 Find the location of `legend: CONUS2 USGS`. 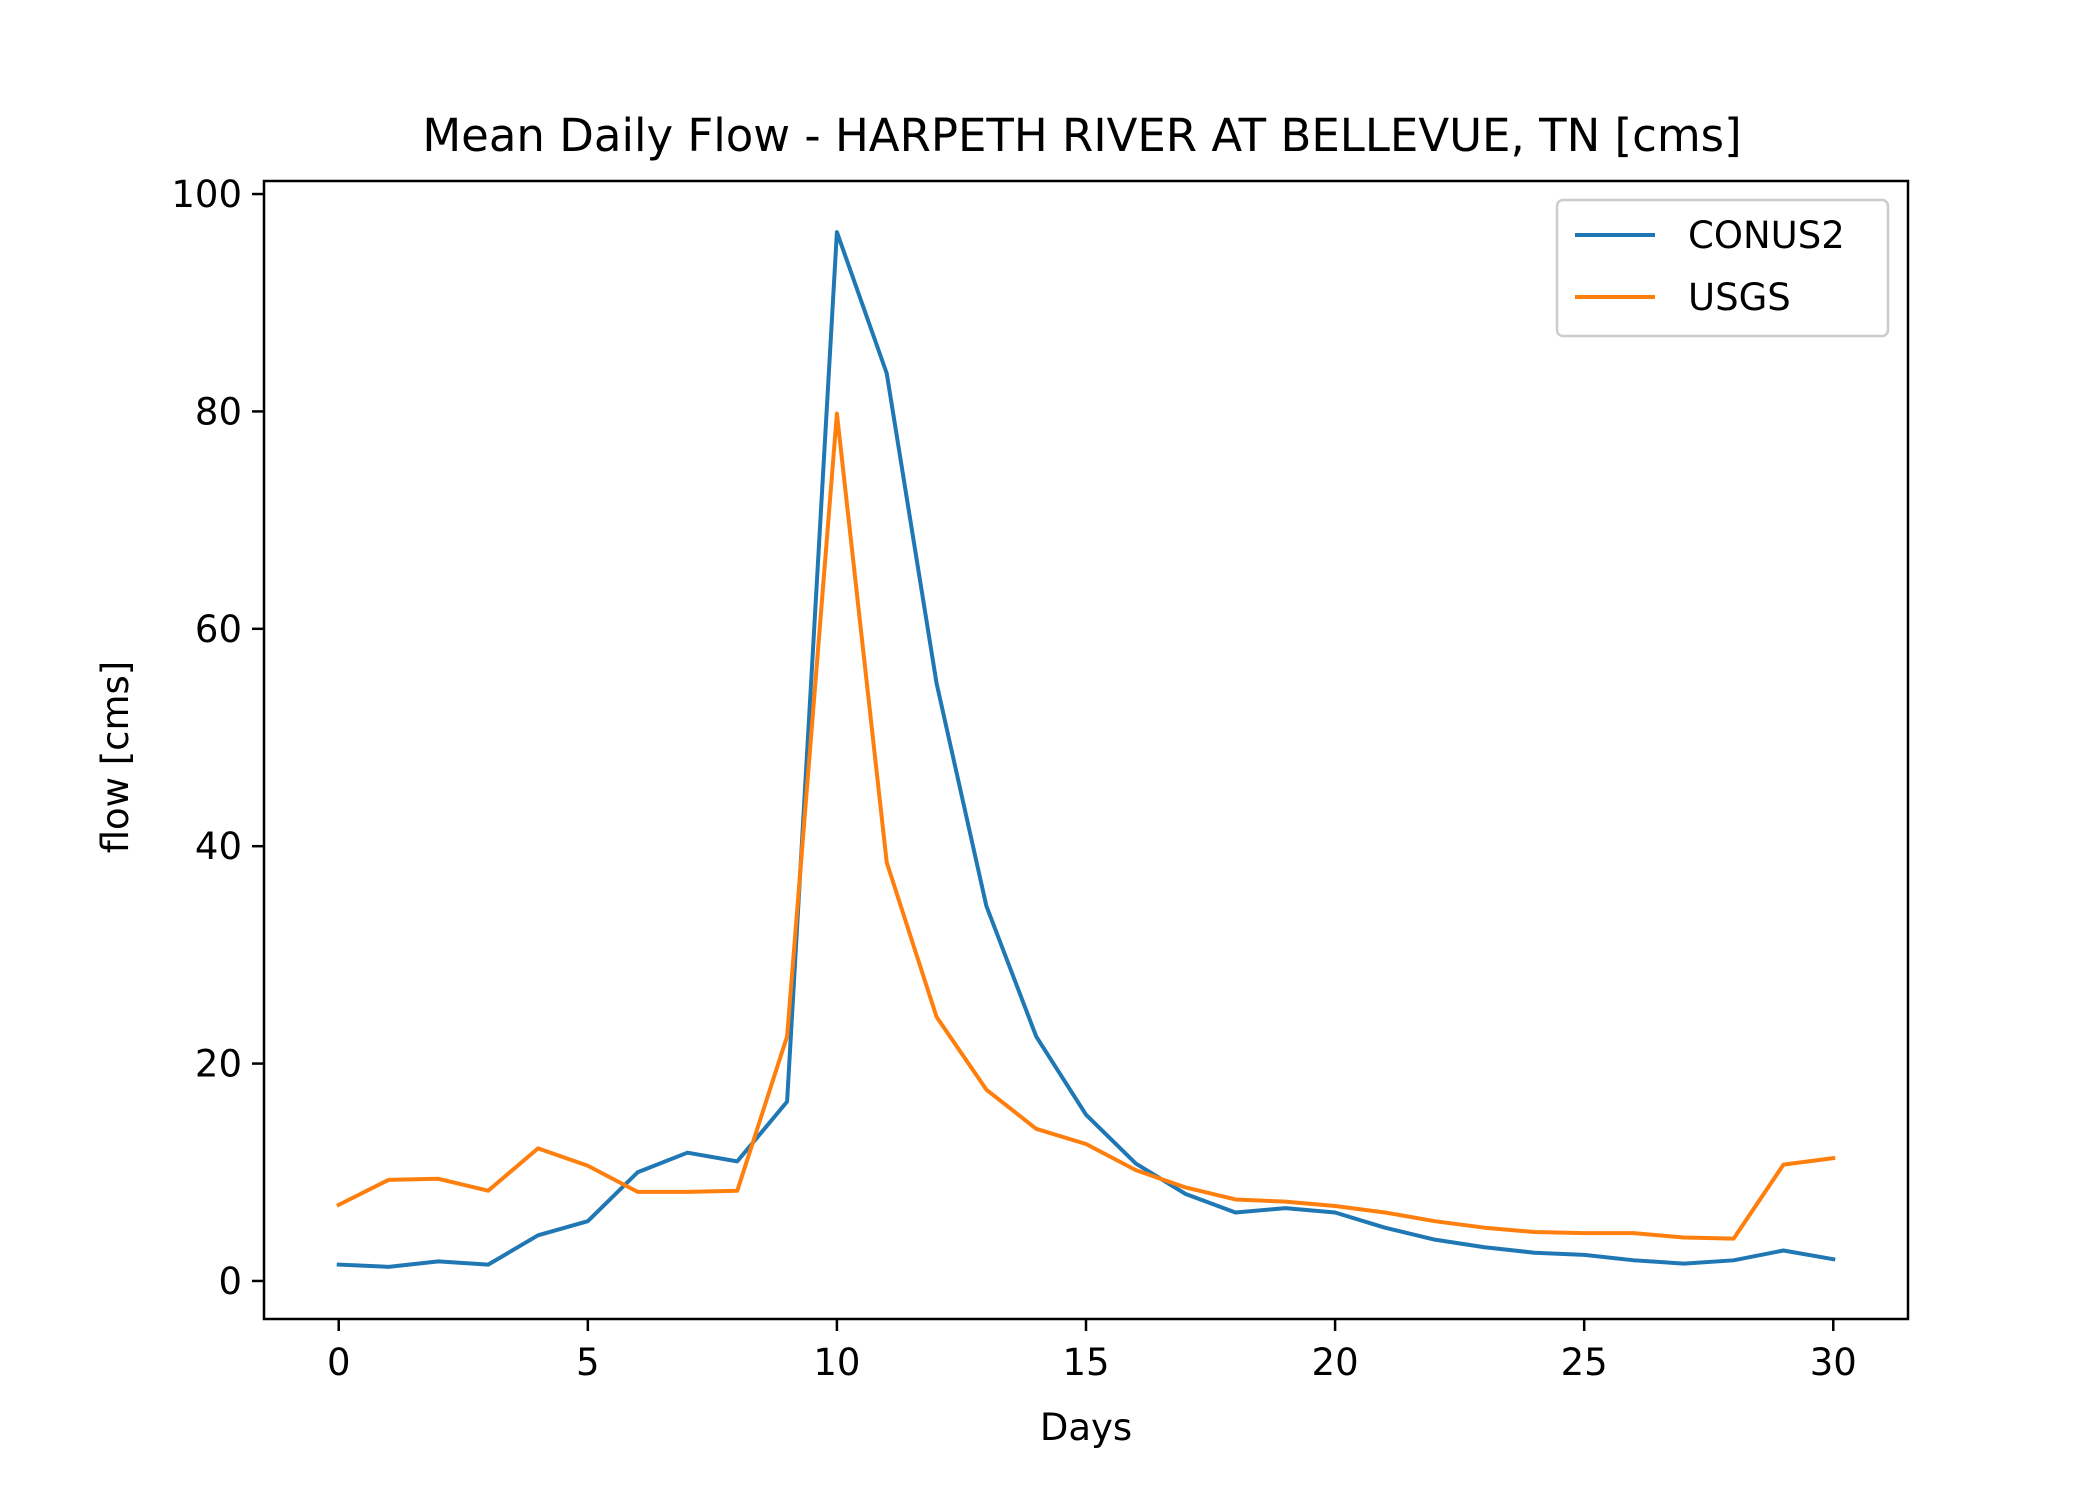

legend: CONUS2 USGS is located at coordinates (1722, 268).